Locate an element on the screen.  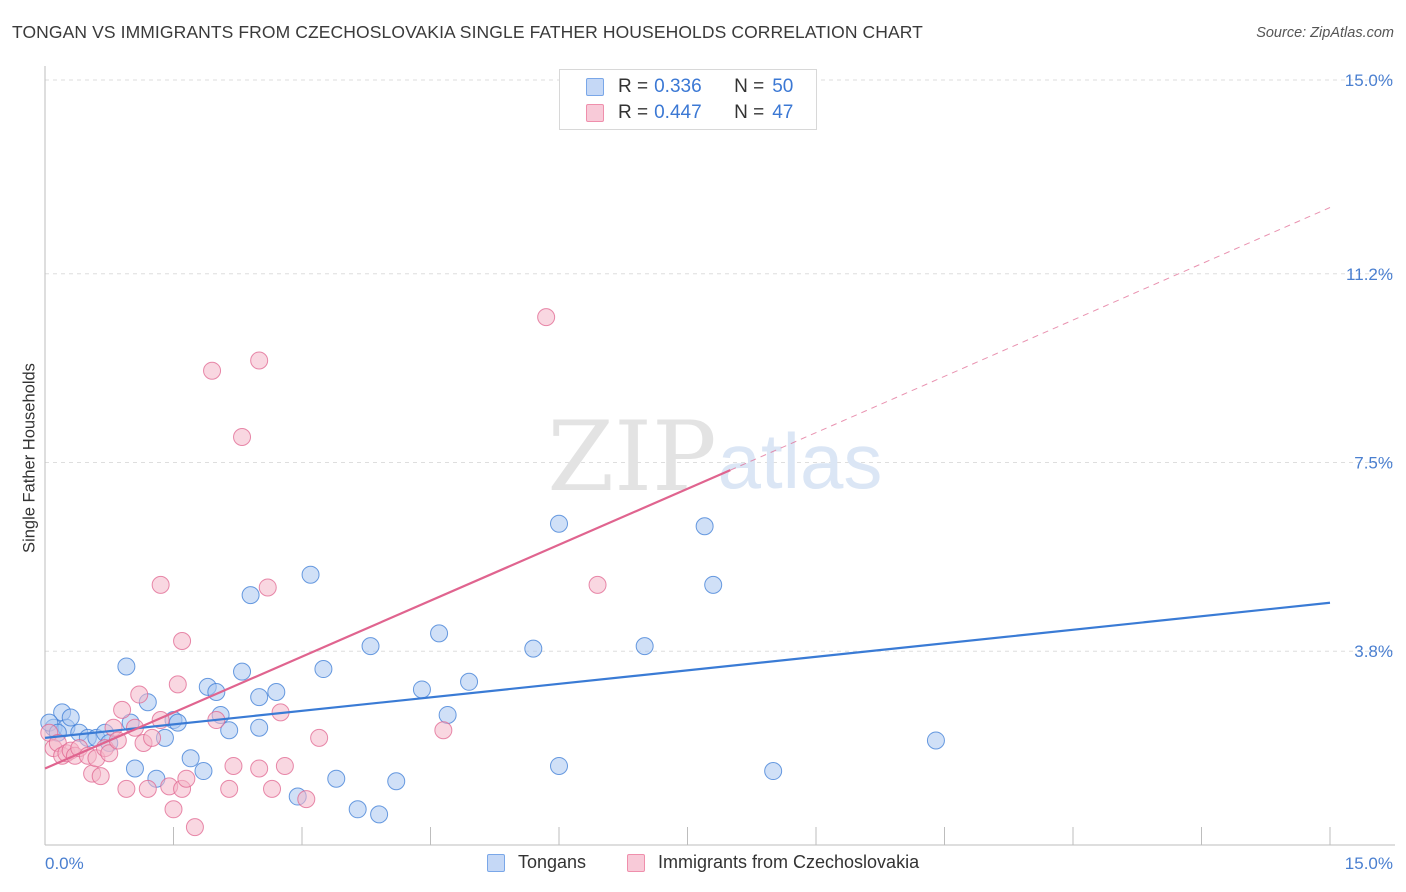
legend-item-tongans: Tongans is located at coordinates (536, 862).